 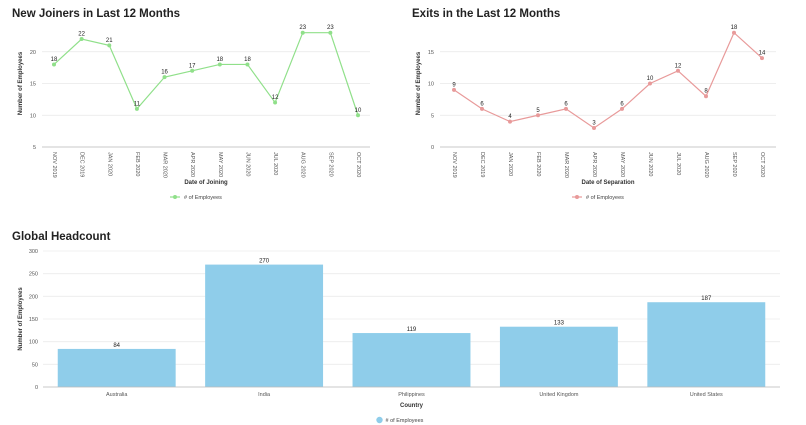 What do you see at coordinates (33, 320) in the screenshot?
I see `headcount-y-tick-label: 150` at bounding box center [33, 320].